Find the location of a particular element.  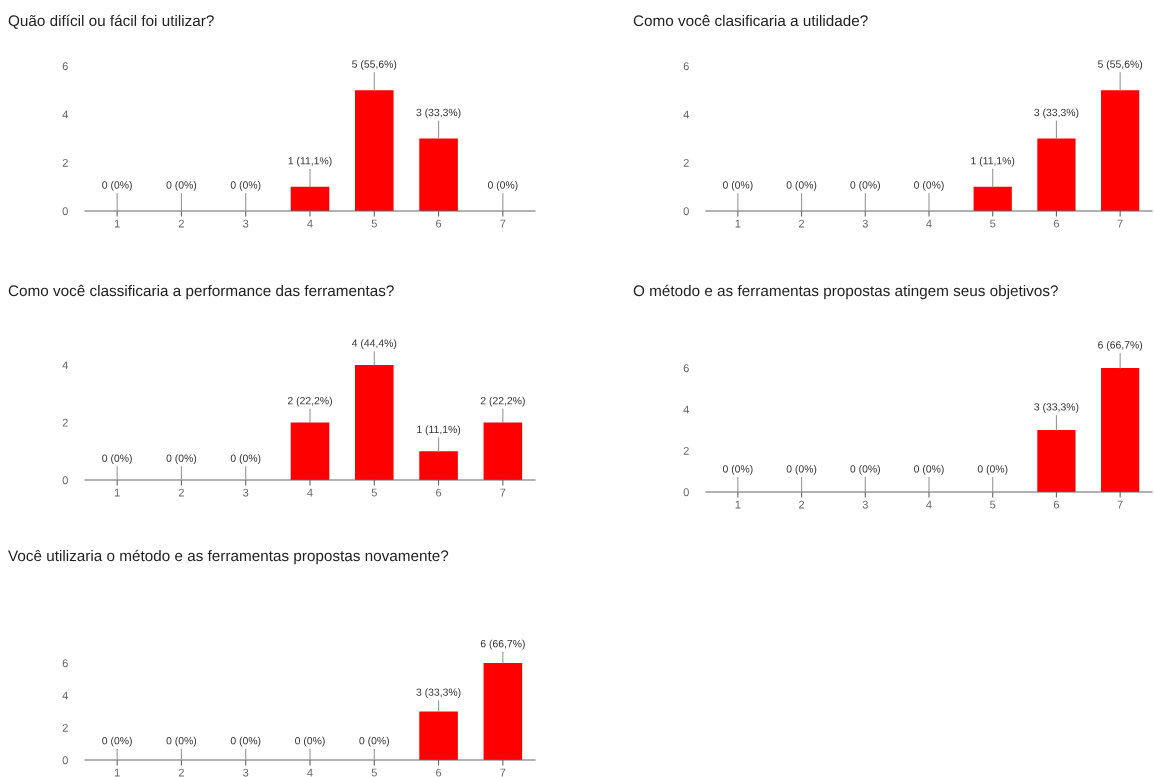

chart-title: Você utilizaria o método e as ferramentas propostas novamente? is located at coordinates (228, 557).